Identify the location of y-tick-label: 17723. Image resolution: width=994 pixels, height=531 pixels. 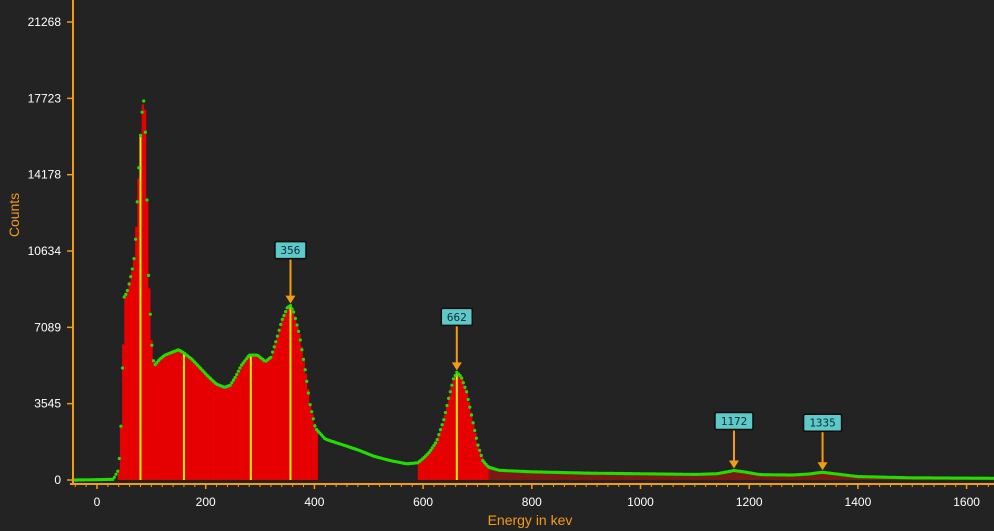
(45, 98).